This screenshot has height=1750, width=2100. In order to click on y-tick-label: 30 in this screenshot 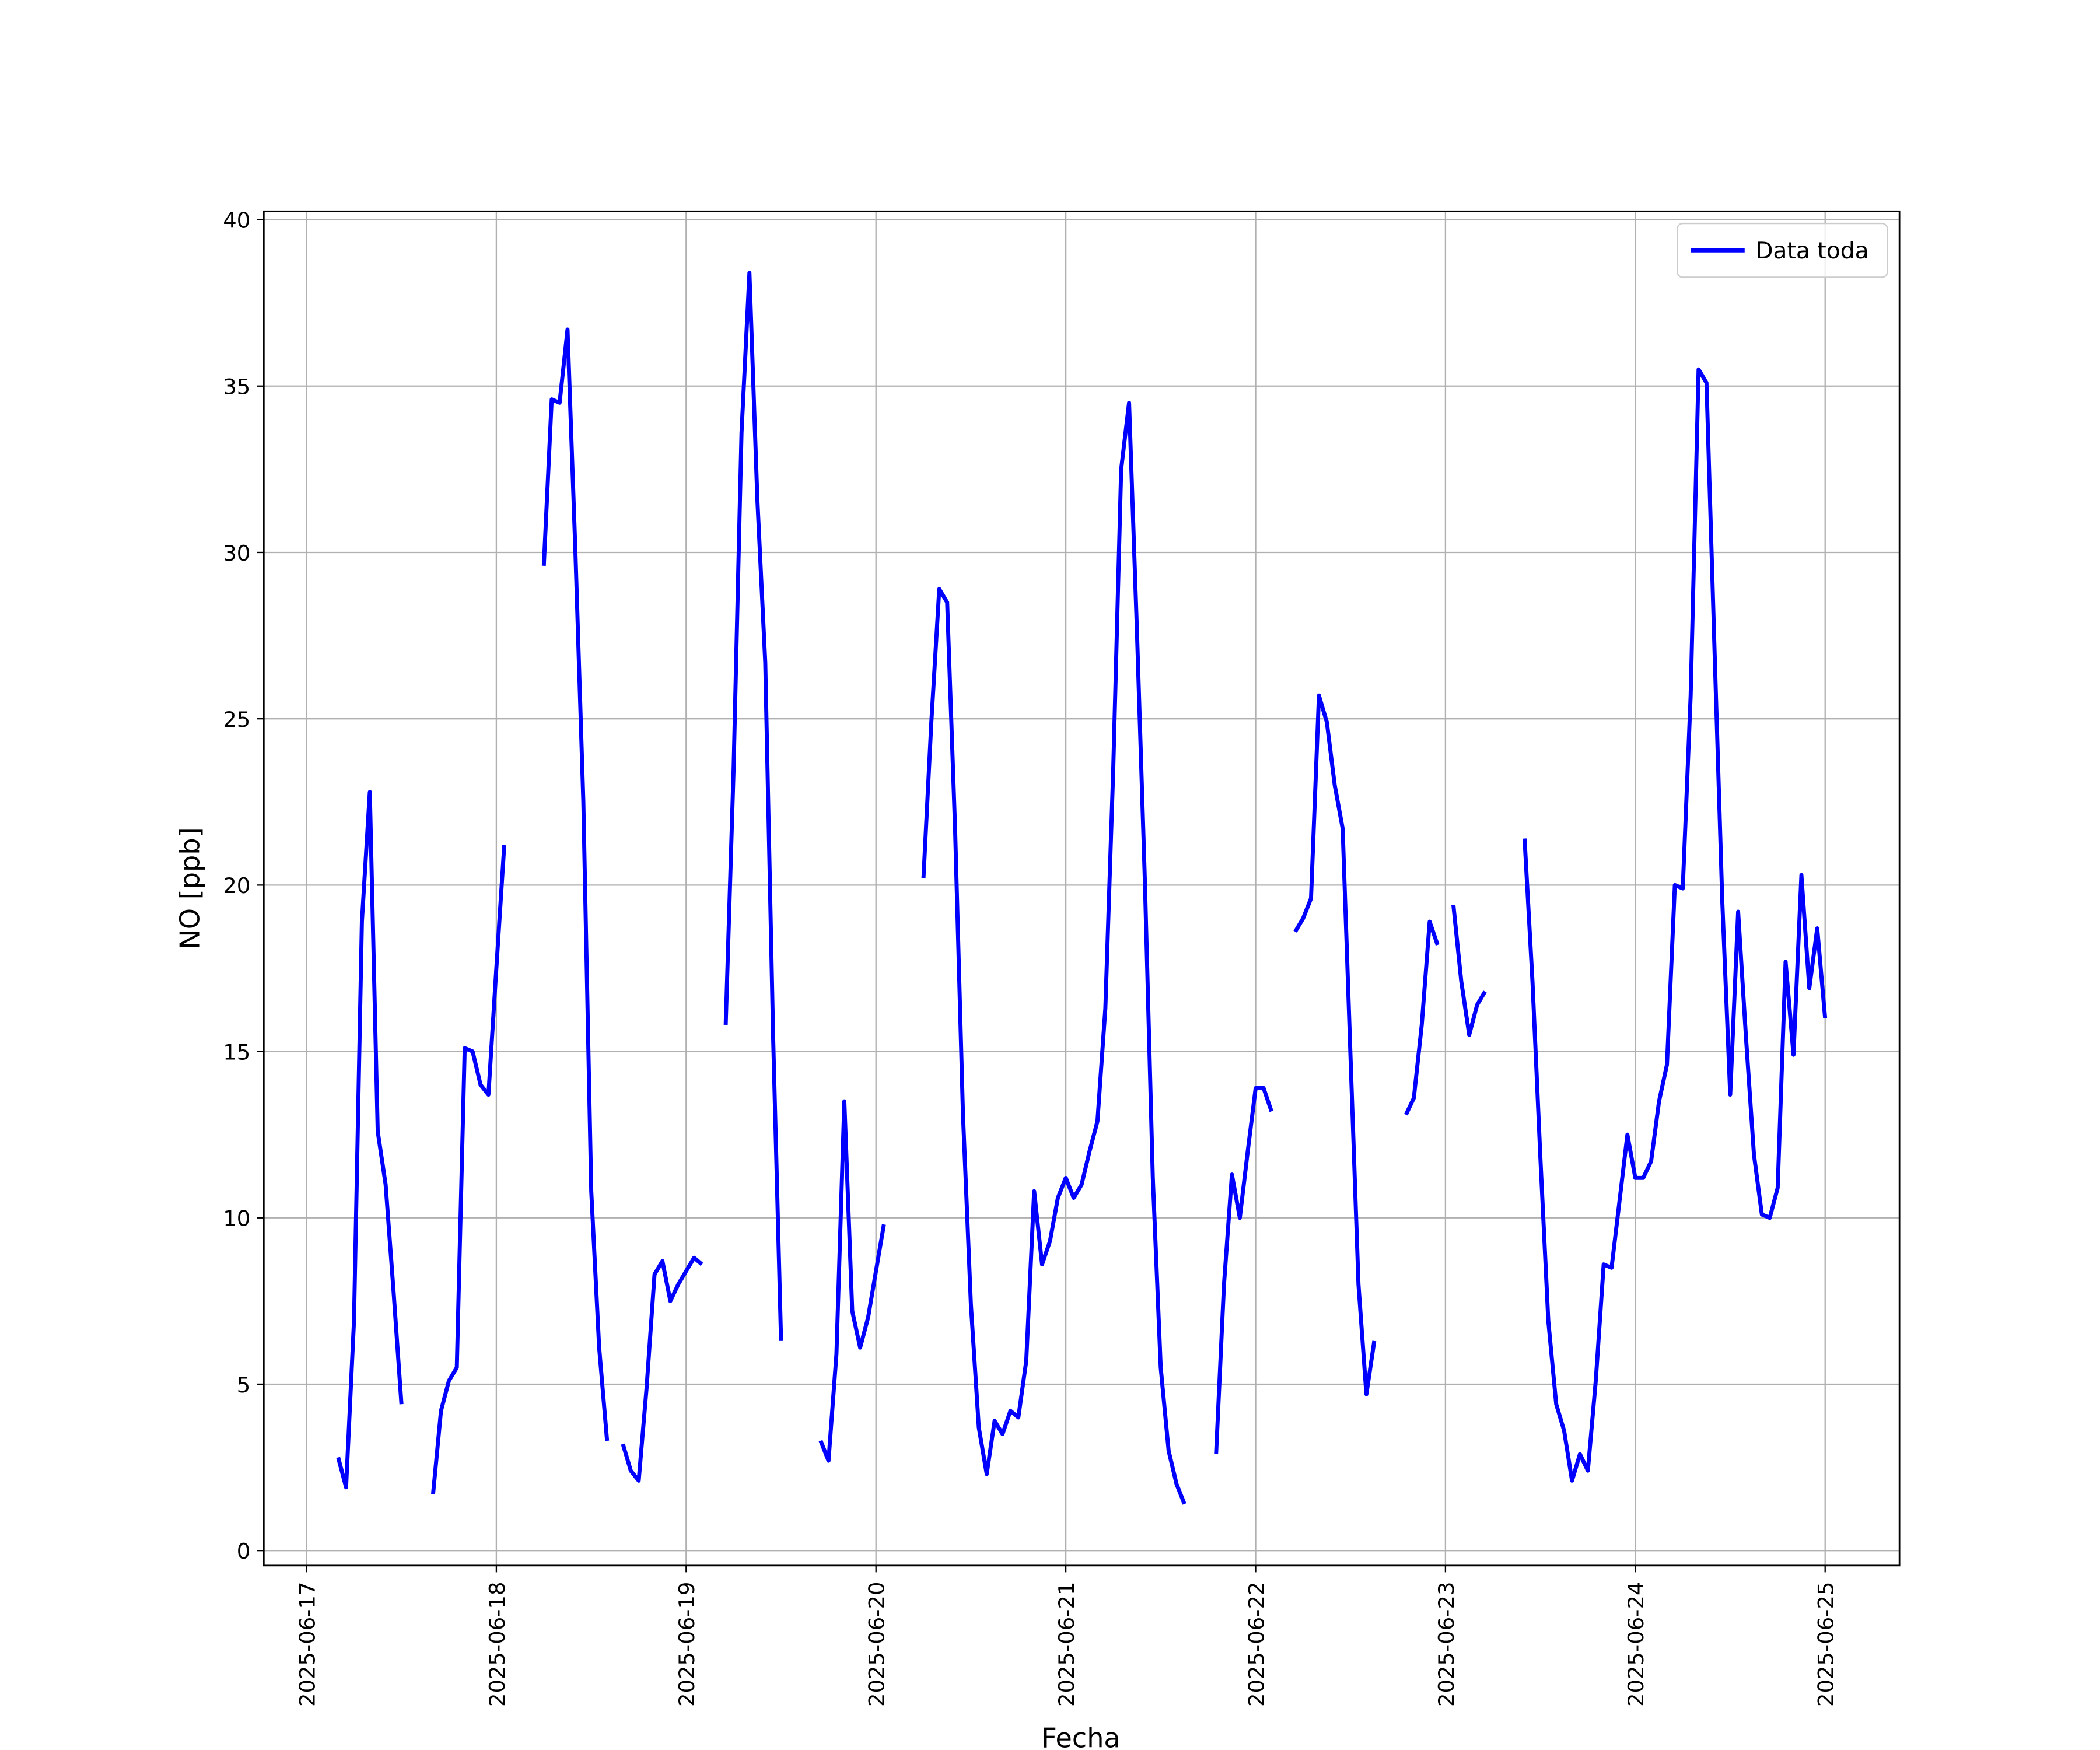, I will do `click(236, 553)`.